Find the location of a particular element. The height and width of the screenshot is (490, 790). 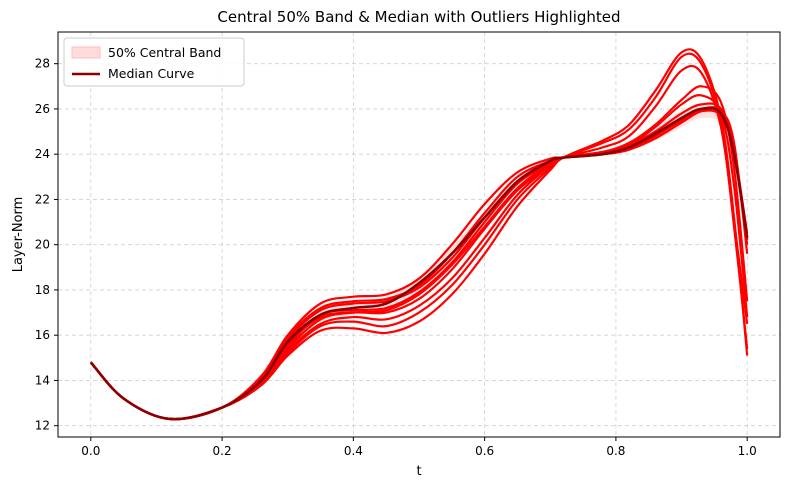

x-tick-label: 0.2 is located at coordinates (222, 451).